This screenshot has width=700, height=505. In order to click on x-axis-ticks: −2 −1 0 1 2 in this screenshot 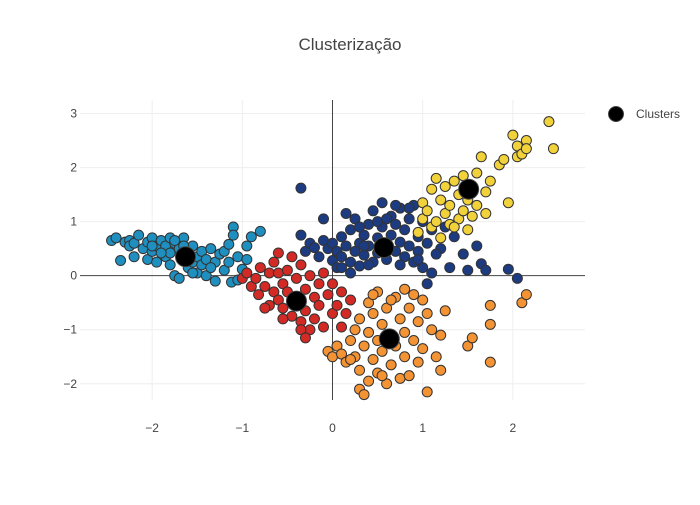, I will do `click(330, 428)`.